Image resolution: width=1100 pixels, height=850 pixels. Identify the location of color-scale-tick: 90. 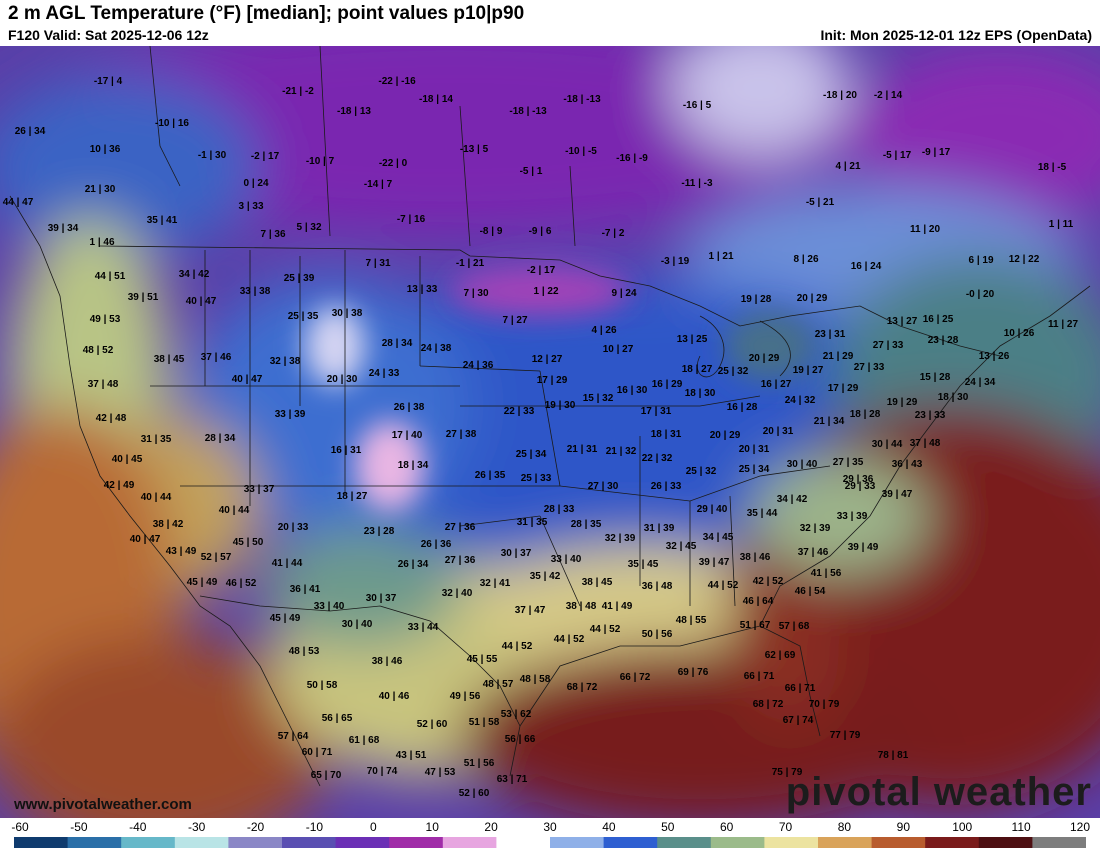
(903, 827).